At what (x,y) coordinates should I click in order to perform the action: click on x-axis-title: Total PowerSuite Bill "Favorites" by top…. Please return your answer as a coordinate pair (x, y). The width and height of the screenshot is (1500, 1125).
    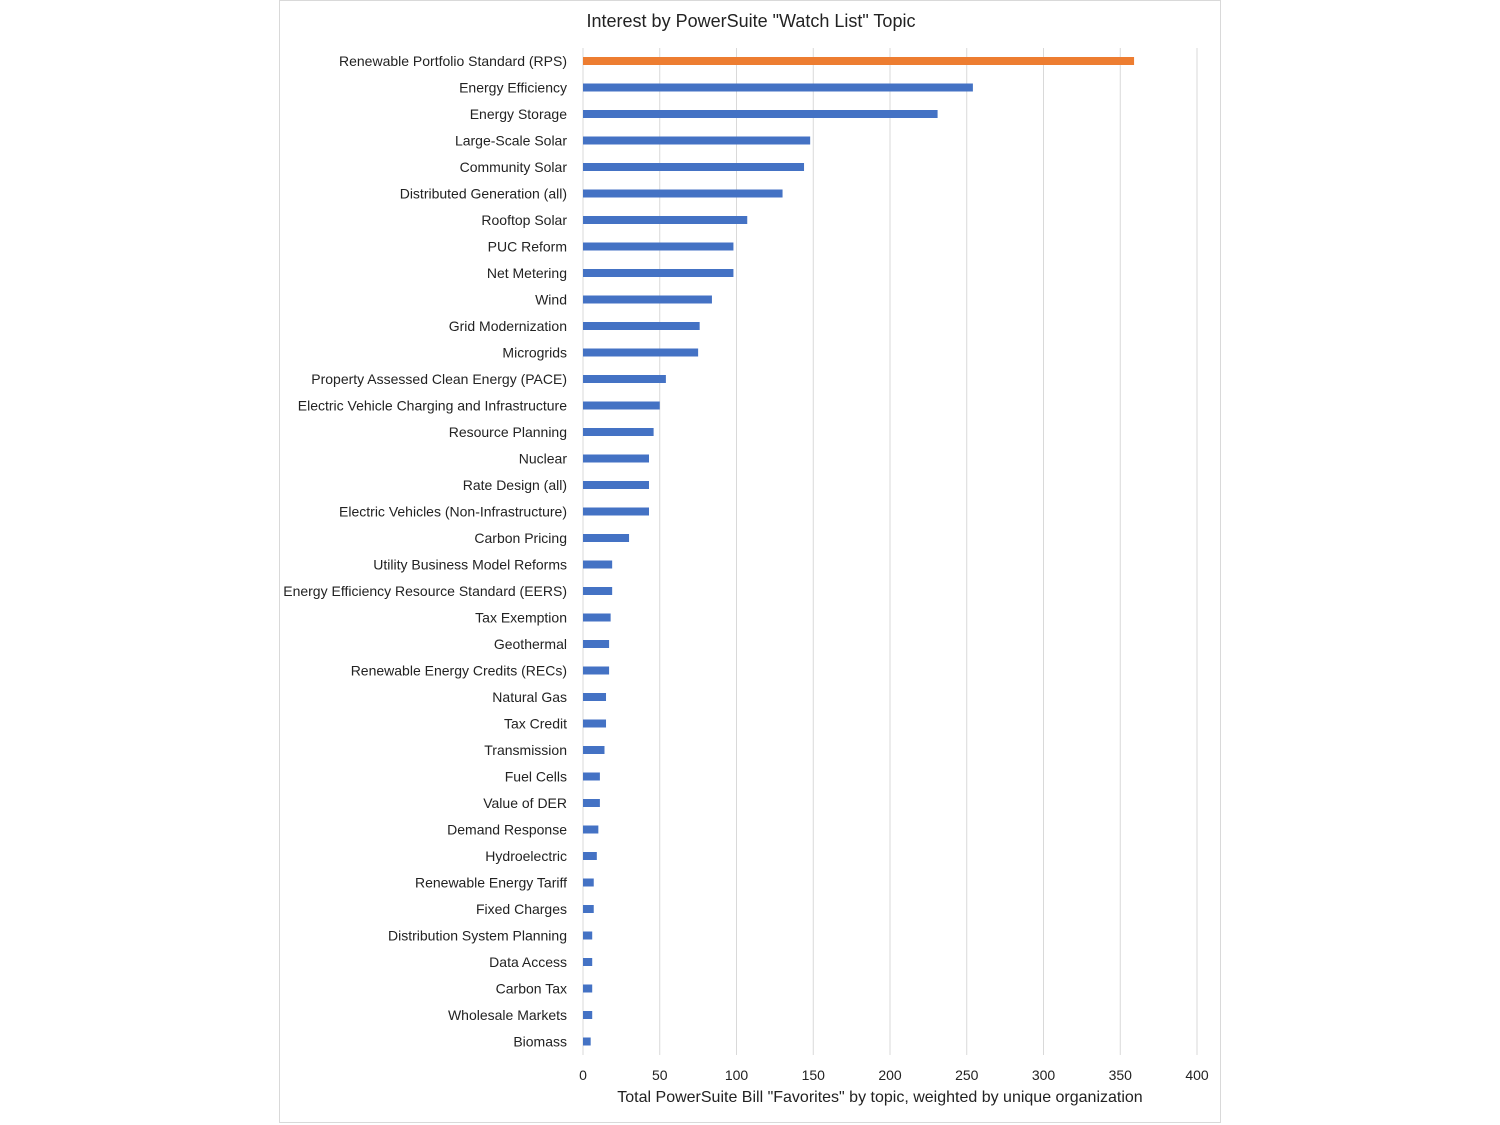
    Looking at the image, I should click on (880, 1097).